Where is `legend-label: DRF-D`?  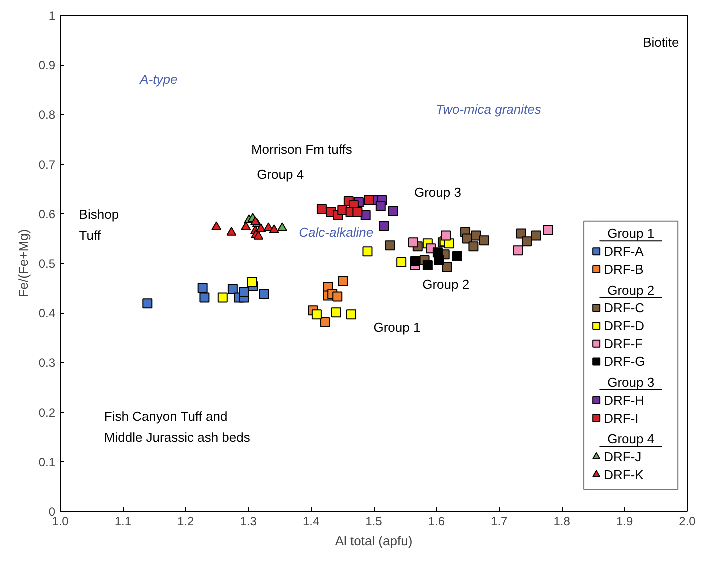 legend-label: DRF-D is located at coordinates (624, 326).